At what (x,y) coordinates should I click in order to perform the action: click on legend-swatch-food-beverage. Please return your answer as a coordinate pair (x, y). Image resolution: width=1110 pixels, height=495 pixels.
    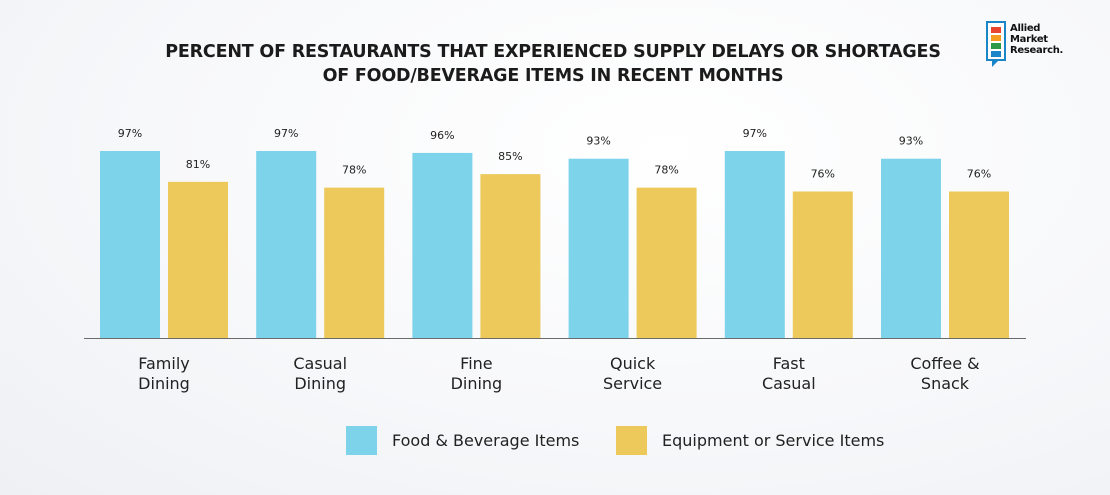
    Looking at the image, I should click on (361, 440).